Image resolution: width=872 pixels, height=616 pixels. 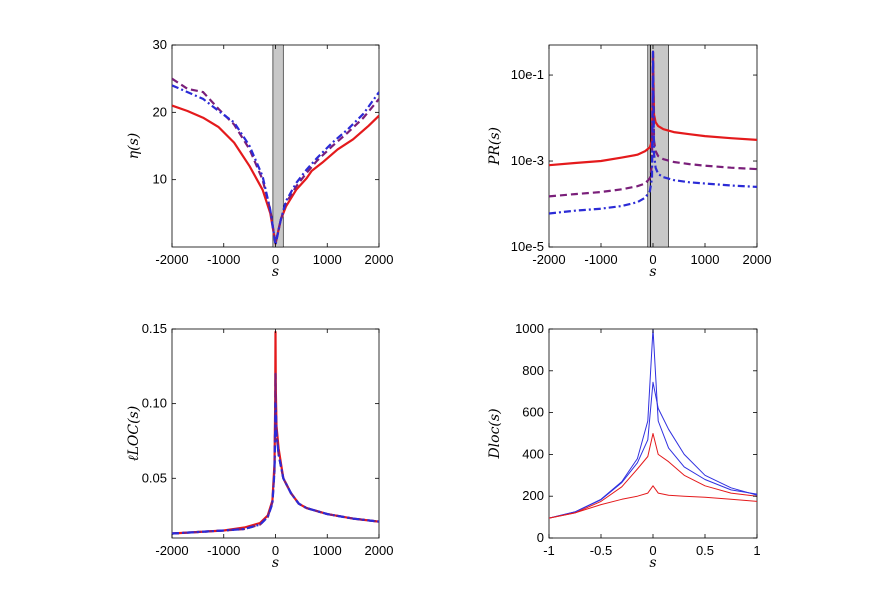 I want to click on lloc-panel: -2000 -1000 0 1000 2000 0.05 0.10 0.15 s ℓLOC(s), so click(x=259, y=446).